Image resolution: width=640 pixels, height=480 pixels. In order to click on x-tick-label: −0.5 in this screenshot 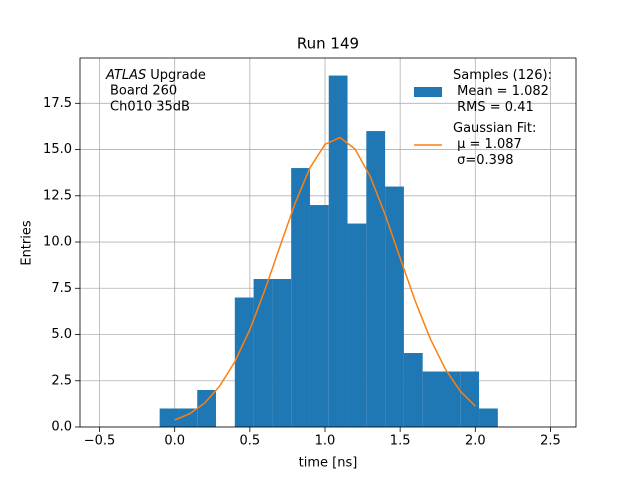, I will do `click(100, 441)`.